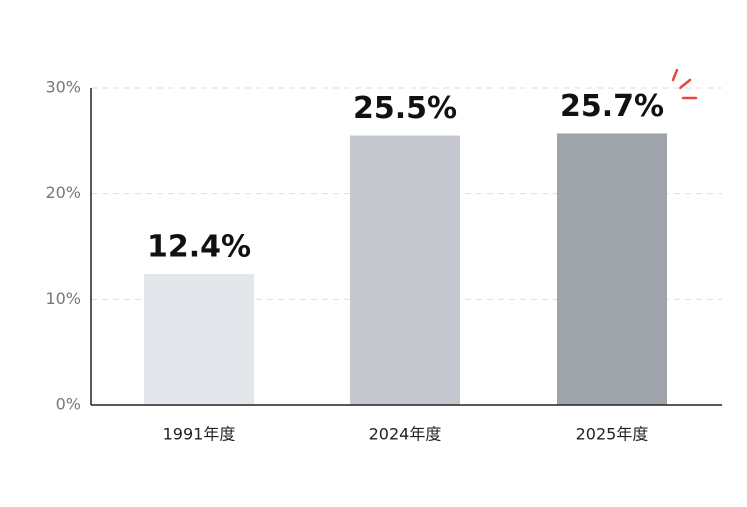 The width and height of the screenshot is (747, 507). I want to click on y-tick-label: 30%, so click(63, 87).